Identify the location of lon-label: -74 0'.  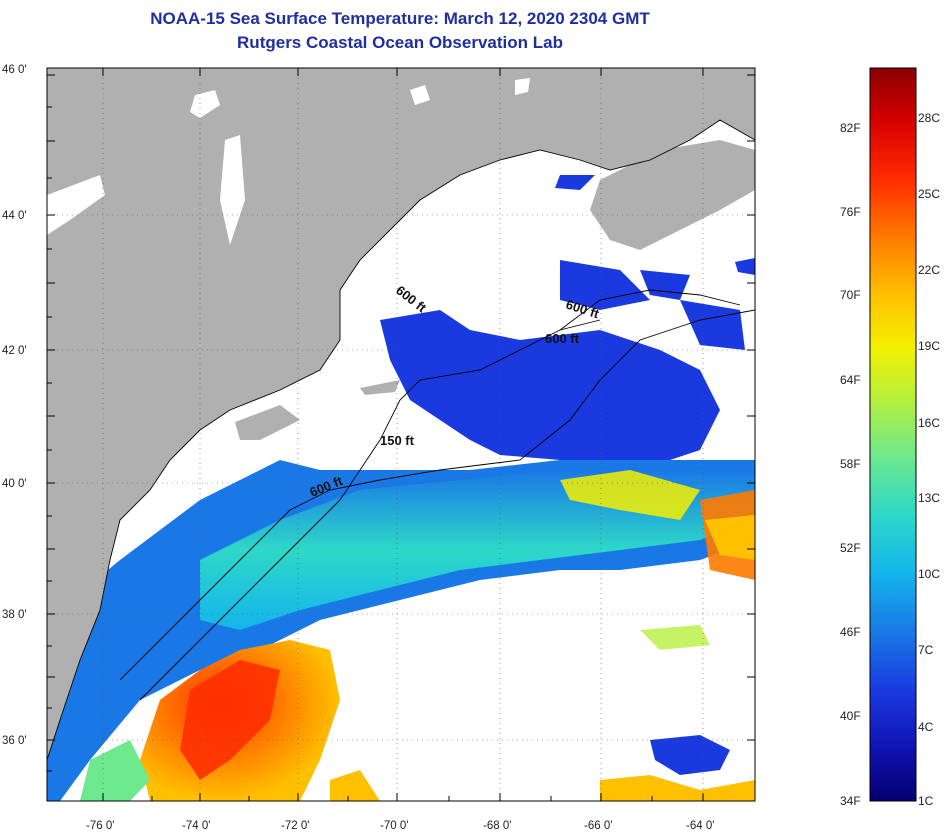
(196, 826).